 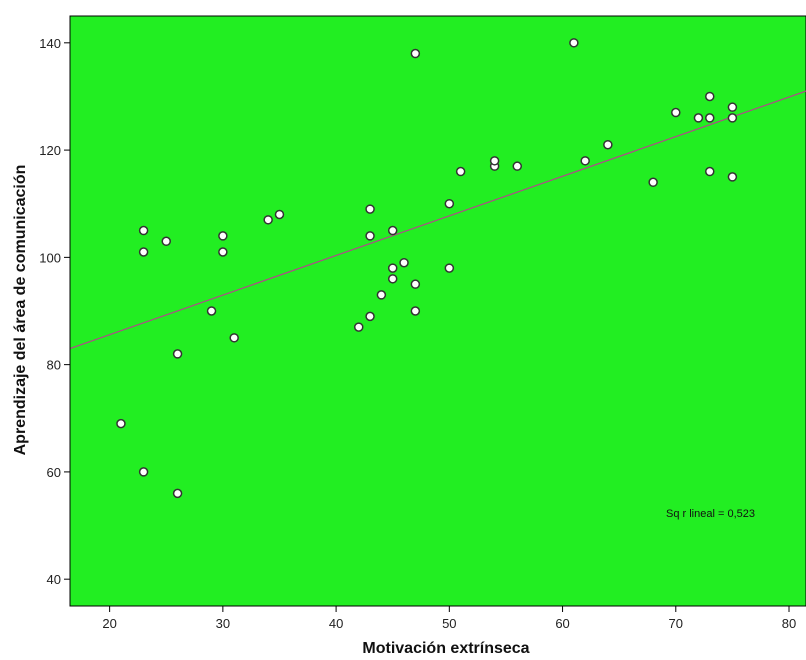 What do you see at coordinates (54, 365) in the screenshot?
I see `y-tick-label: 80` at bounding box center [54, 365].